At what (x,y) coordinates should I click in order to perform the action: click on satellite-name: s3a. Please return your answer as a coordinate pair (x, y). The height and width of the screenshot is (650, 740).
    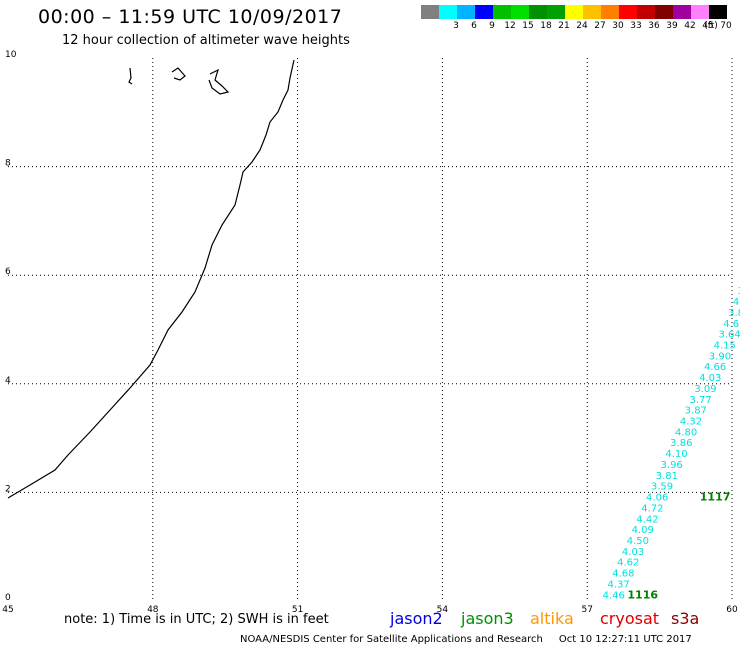
    Looking at the image, I should click on (685, 618).